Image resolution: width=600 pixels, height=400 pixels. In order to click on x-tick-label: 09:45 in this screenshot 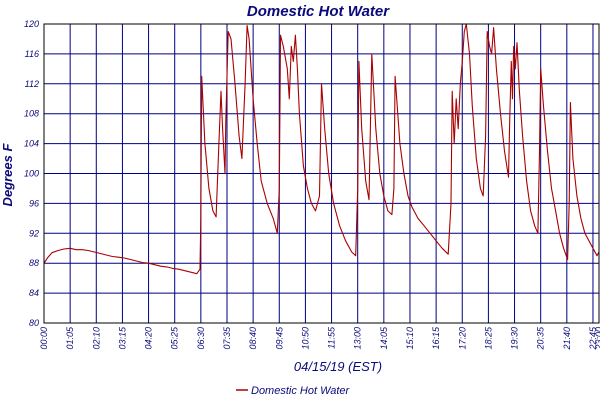, I will do `click(279, 338)`.